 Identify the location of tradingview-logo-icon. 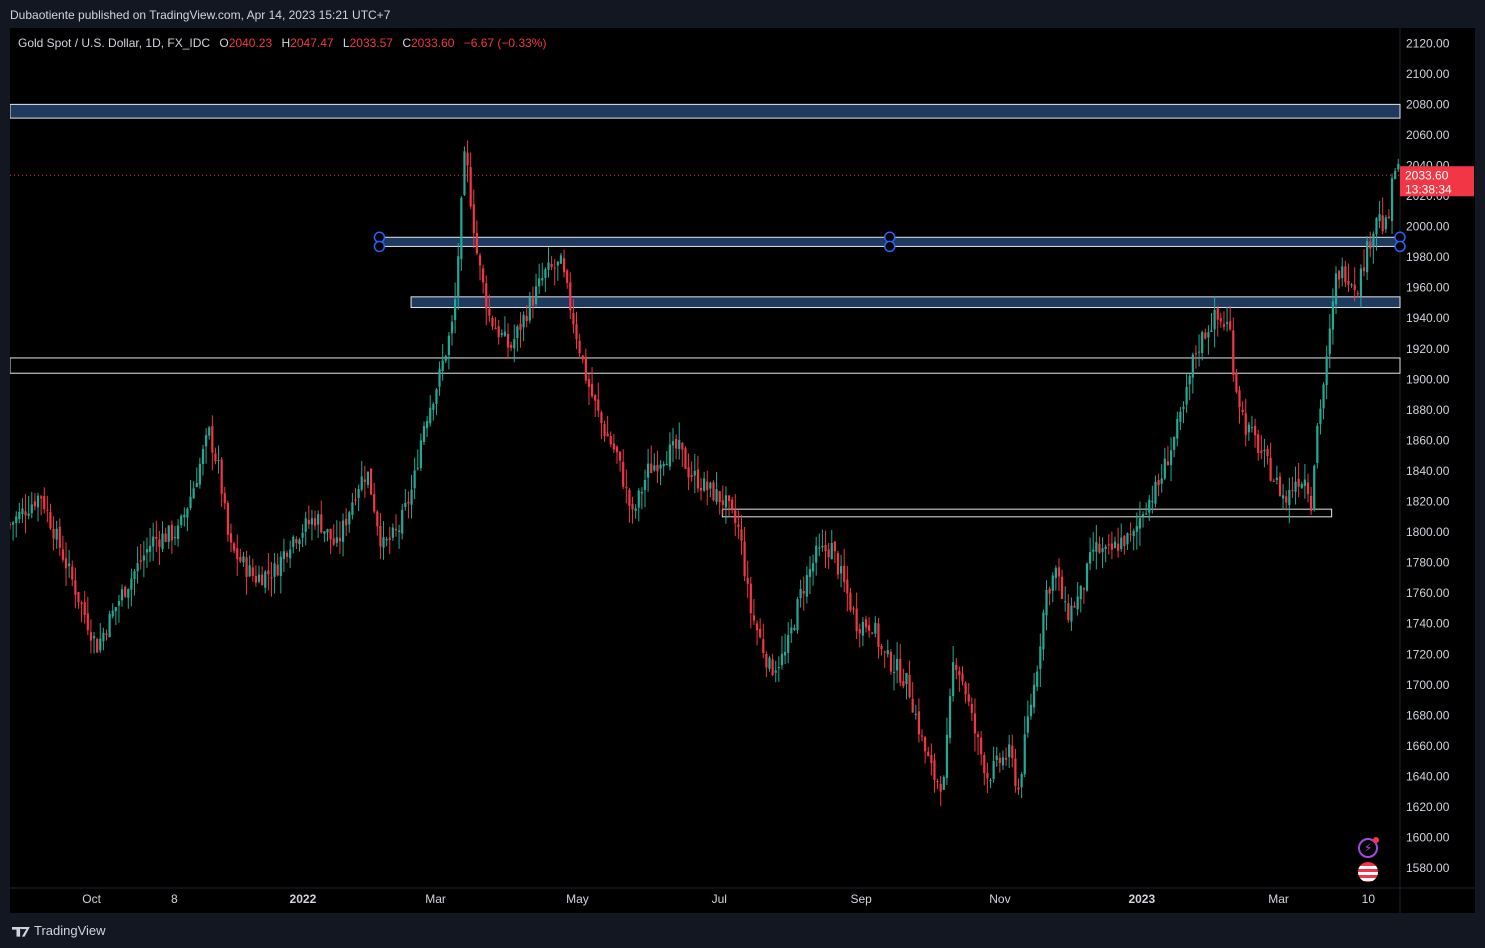
(21, 931).